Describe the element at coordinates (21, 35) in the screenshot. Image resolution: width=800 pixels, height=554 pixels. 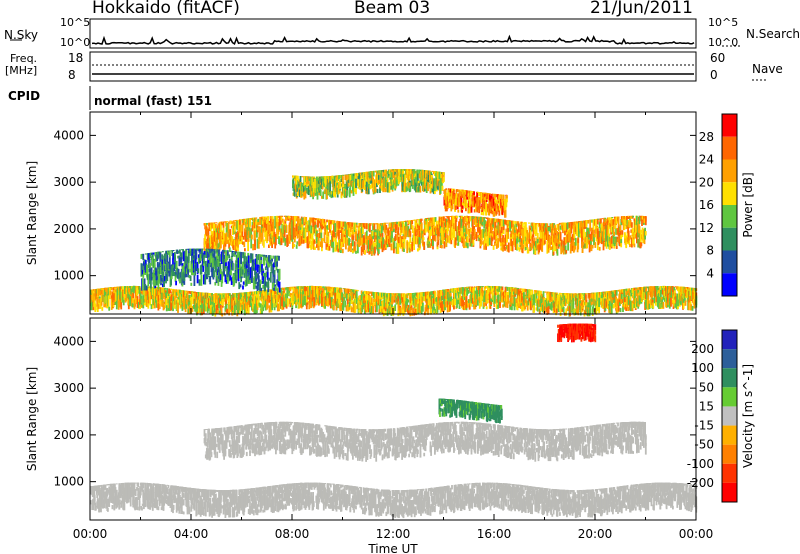
I see `noise-sky-label: N.Sky` at that location.